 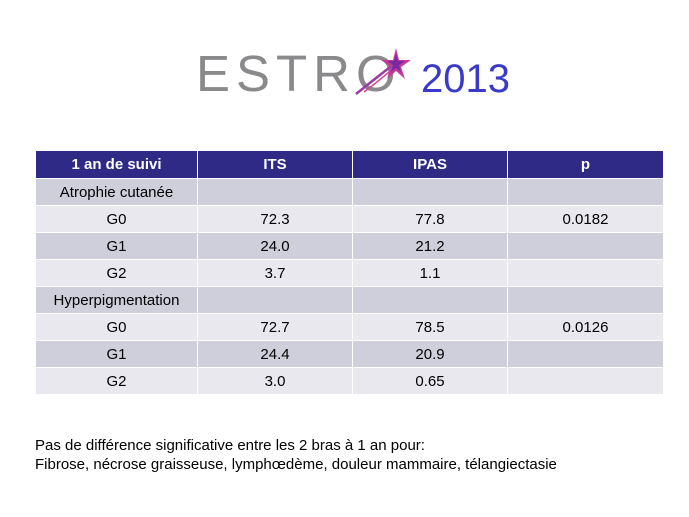 What do you see at coordinates (430, 219) in the screenshot?
I see `table-cell: 77.8` at bounding box center [430, 219].